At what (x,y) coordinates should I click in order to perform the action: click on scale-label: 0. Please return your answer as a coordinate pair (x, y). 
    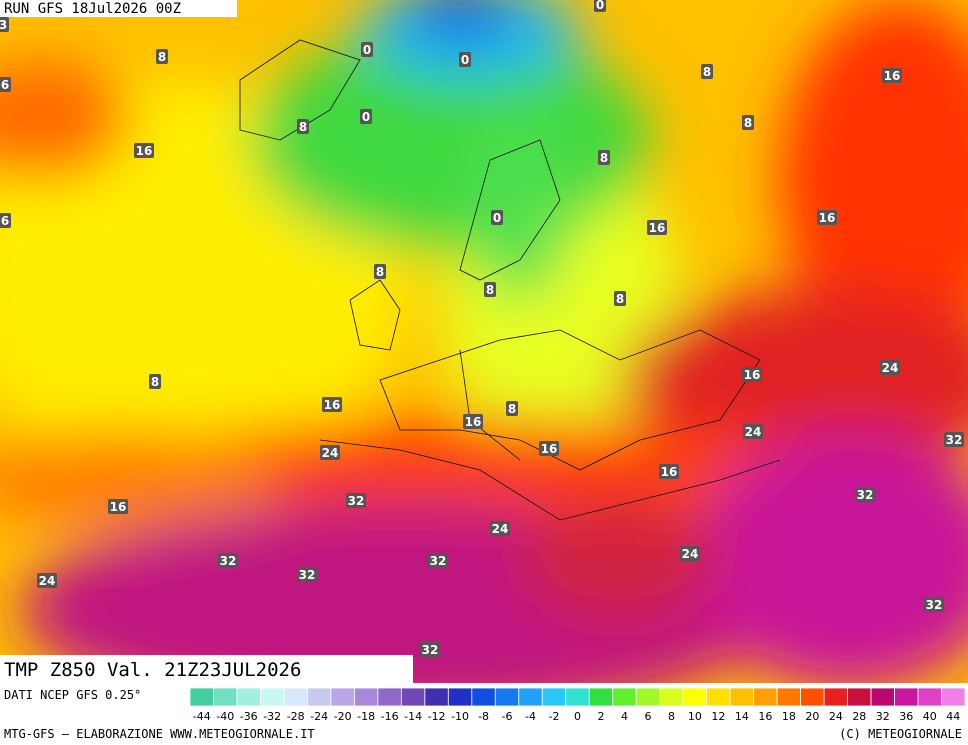
    Looking at the image, I should click on (577, 716).